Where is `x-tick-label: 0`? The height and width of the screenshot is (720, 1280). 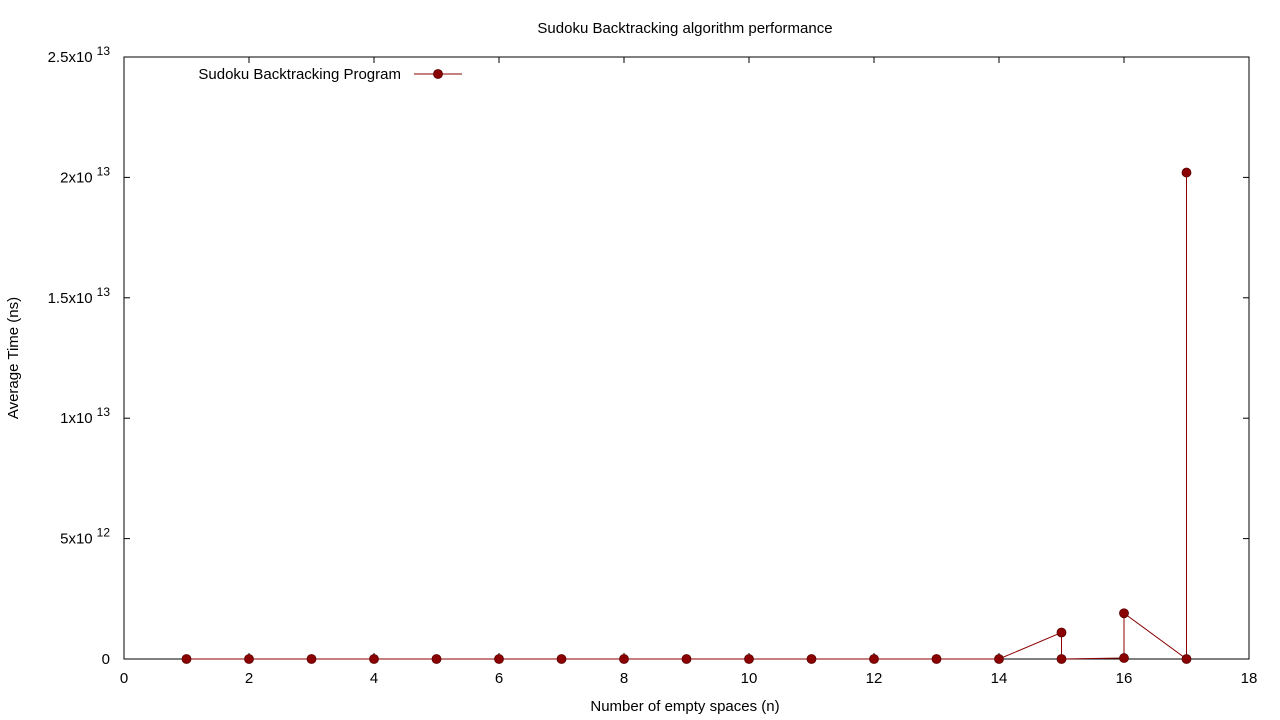 x-tick-label: 0 is located at coordinates (124, 678).